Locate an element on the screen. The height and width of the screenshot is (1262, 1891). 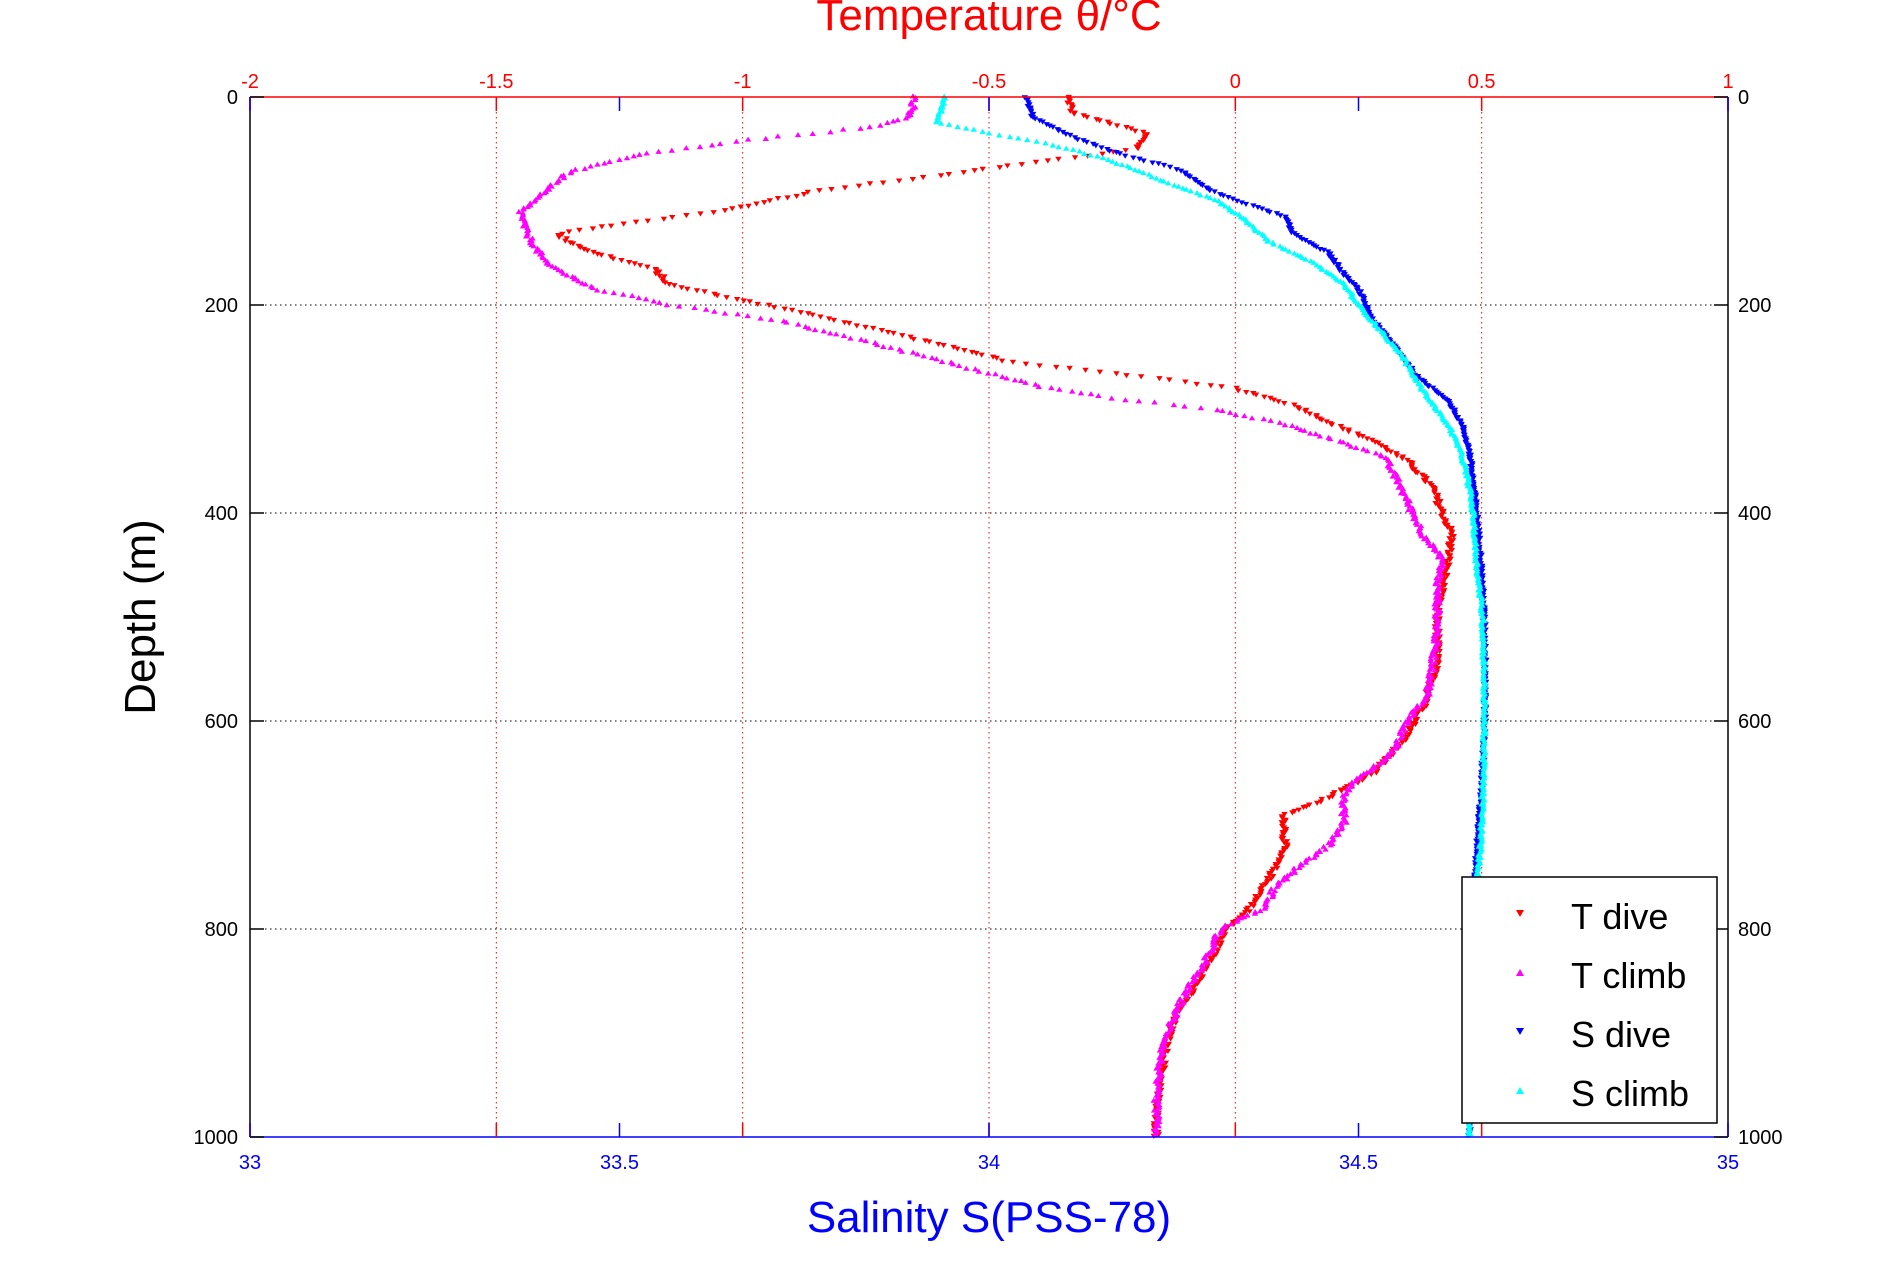
bottom-tick-label: 33 is located at coordinates (250, 1163).